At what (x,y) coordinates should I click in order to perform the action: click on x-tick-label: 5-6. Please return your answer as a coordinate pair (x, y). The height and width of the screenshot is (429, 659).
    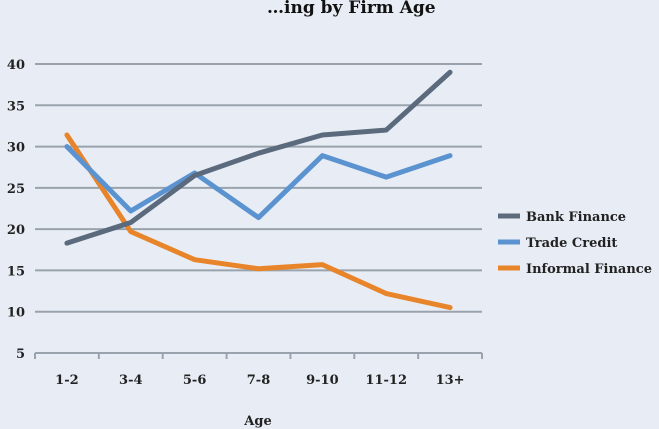
    Looking at the image, I should click on (195, 380).